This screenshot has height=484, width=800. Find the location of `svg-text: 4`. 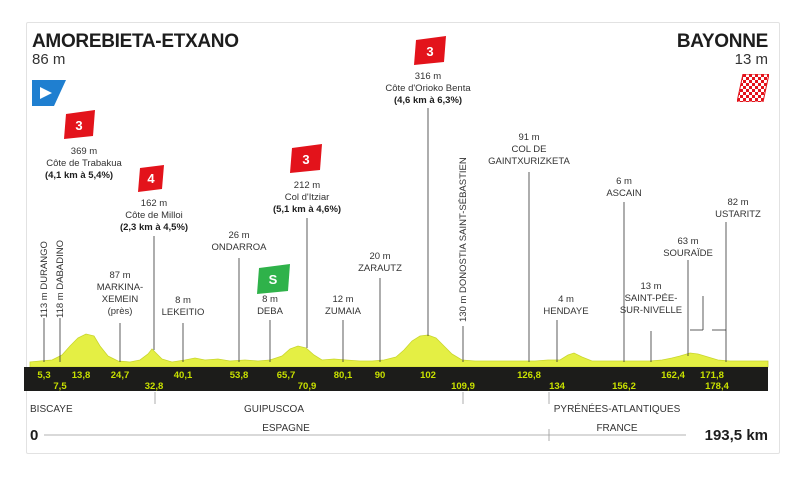

svg-text: 4 is located at coordinates (151, 178).